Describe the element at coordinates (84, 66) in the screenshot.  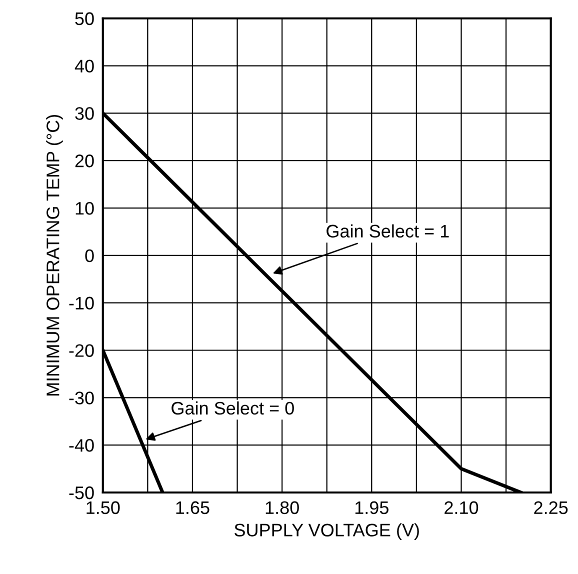
I see `y-tick-label: 40` at that location.